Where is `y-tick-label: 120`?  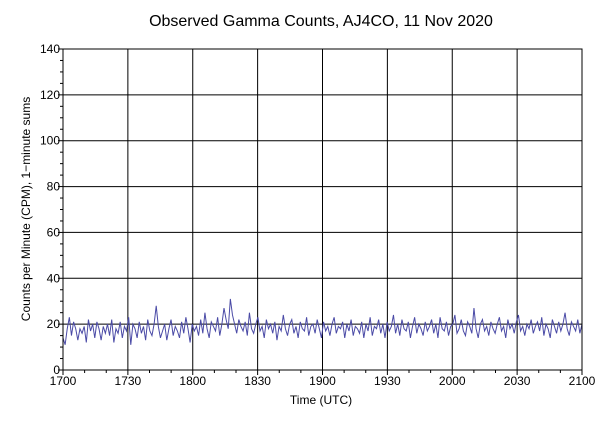 y-tick-label: 120 is located at coordinates (50, 95).